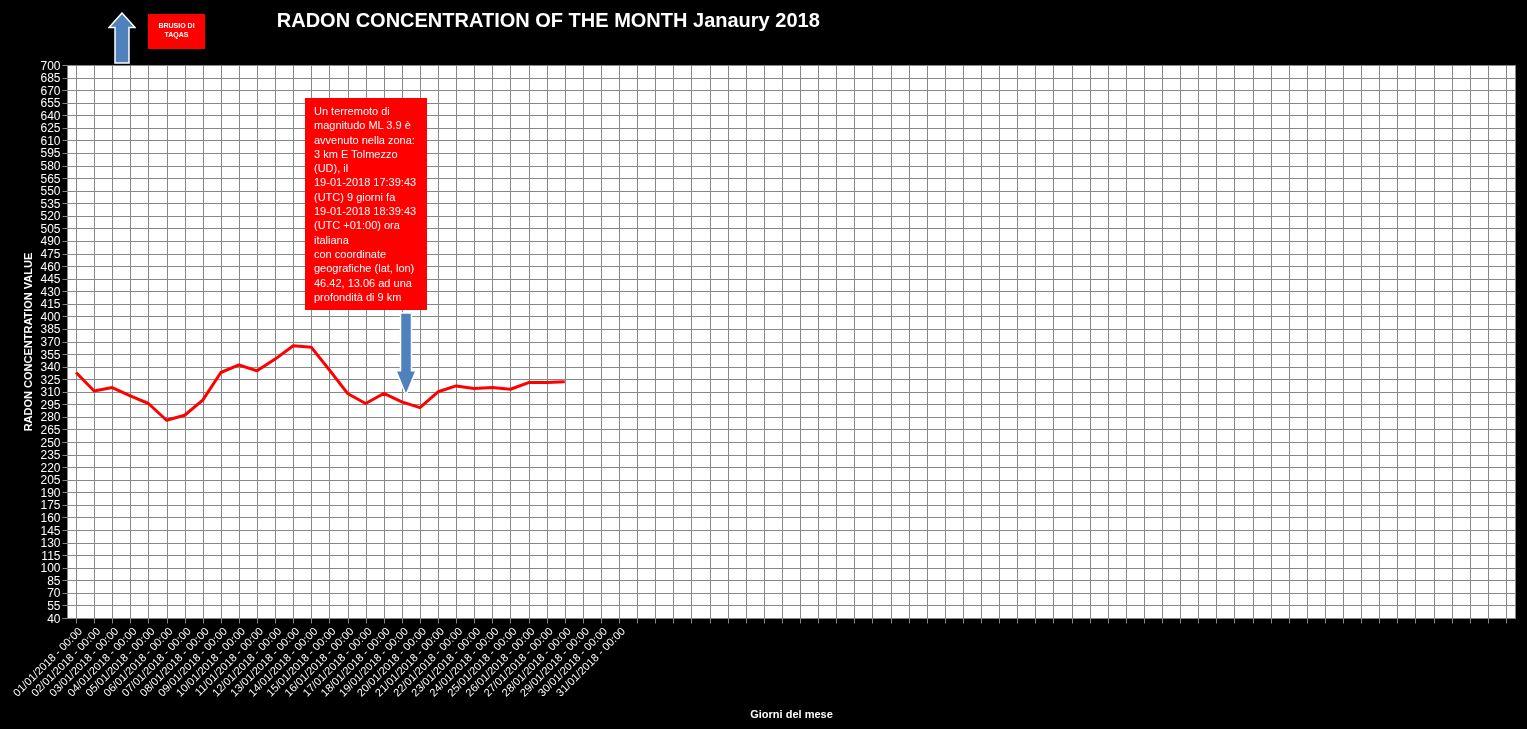 This screenshot has height=729, width=1527. I want to click on y-tick-label: 325, so click(50, 379).